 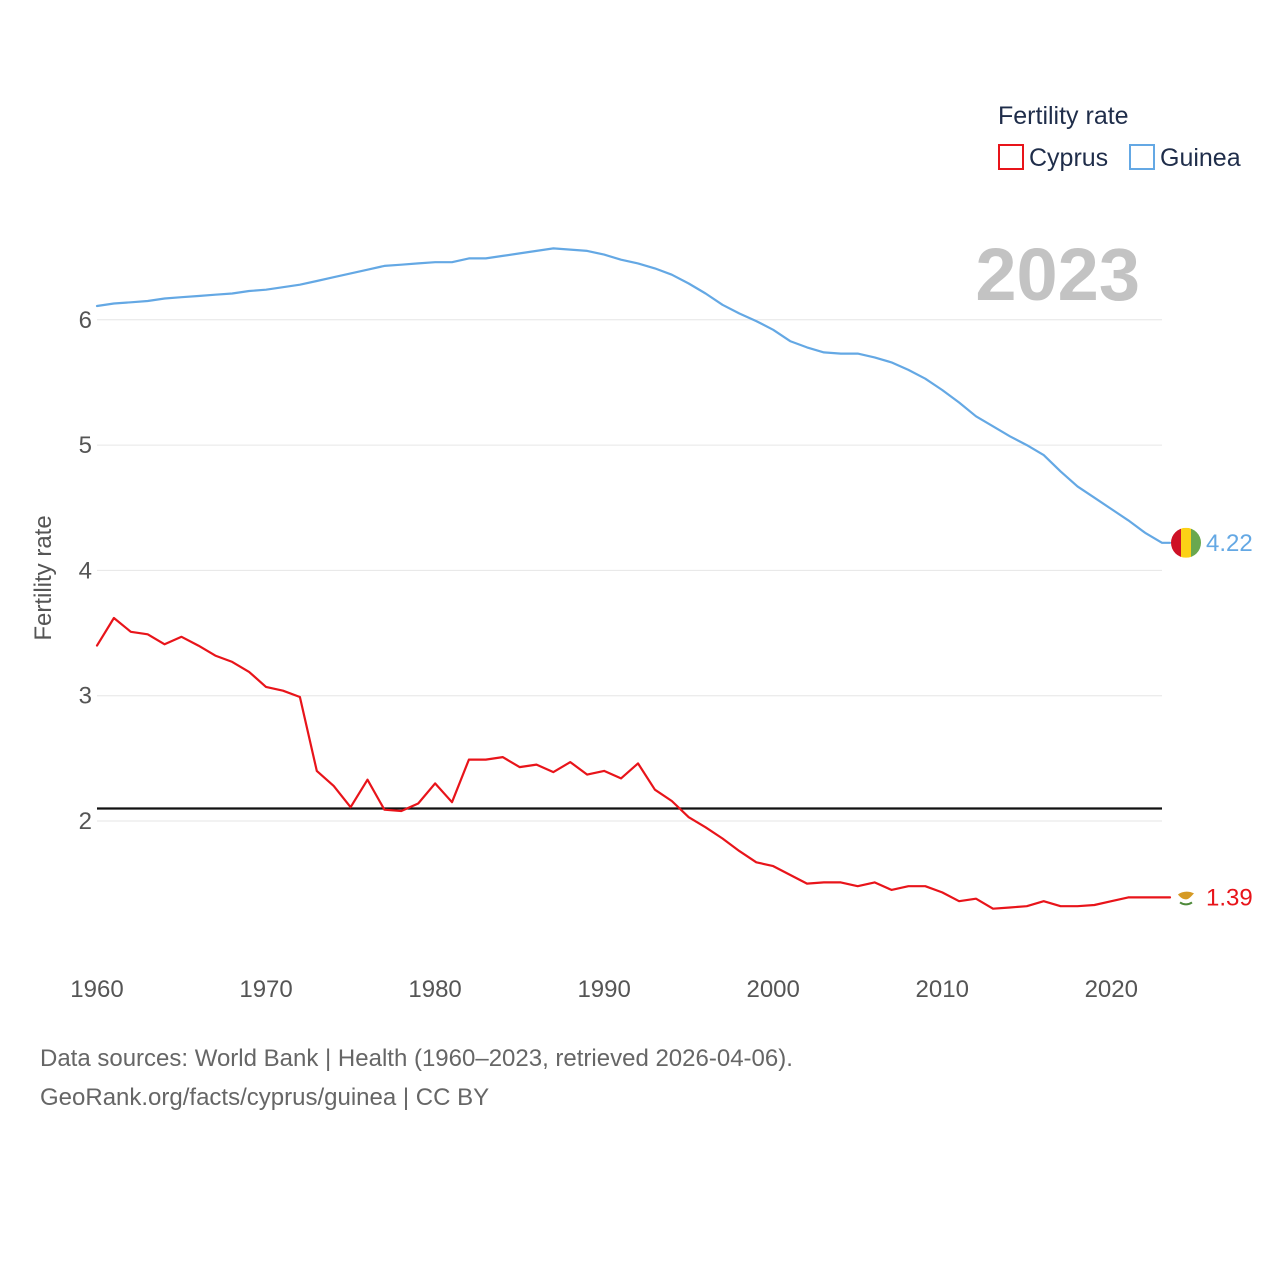 I want to click on x-tick-label: 2000, so click(x=772, y=989).